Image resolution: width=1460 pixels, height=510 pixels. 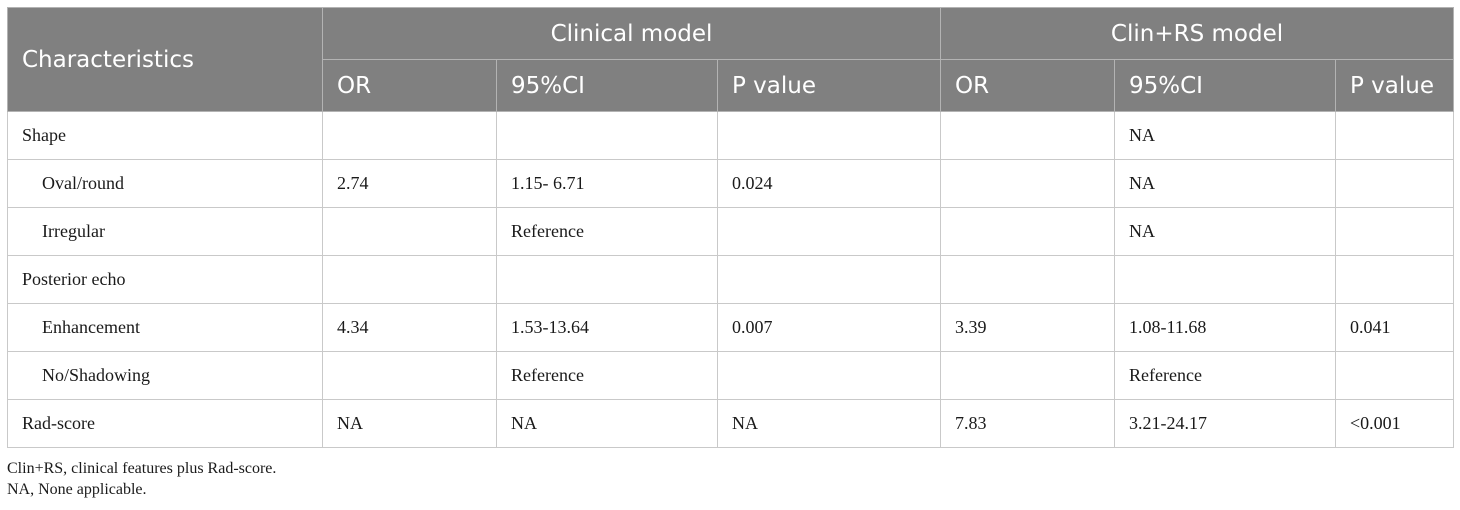 I want to click on cell: 7.83, so click(x=1027, y=423).